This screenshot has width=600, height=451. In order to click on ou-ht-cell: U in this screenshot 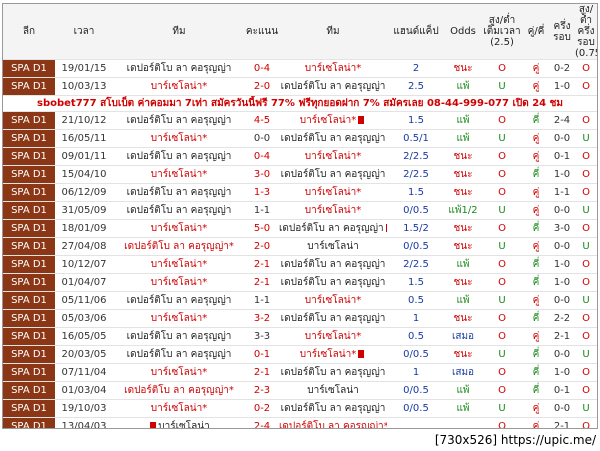, I will do `click(586, 138)`.